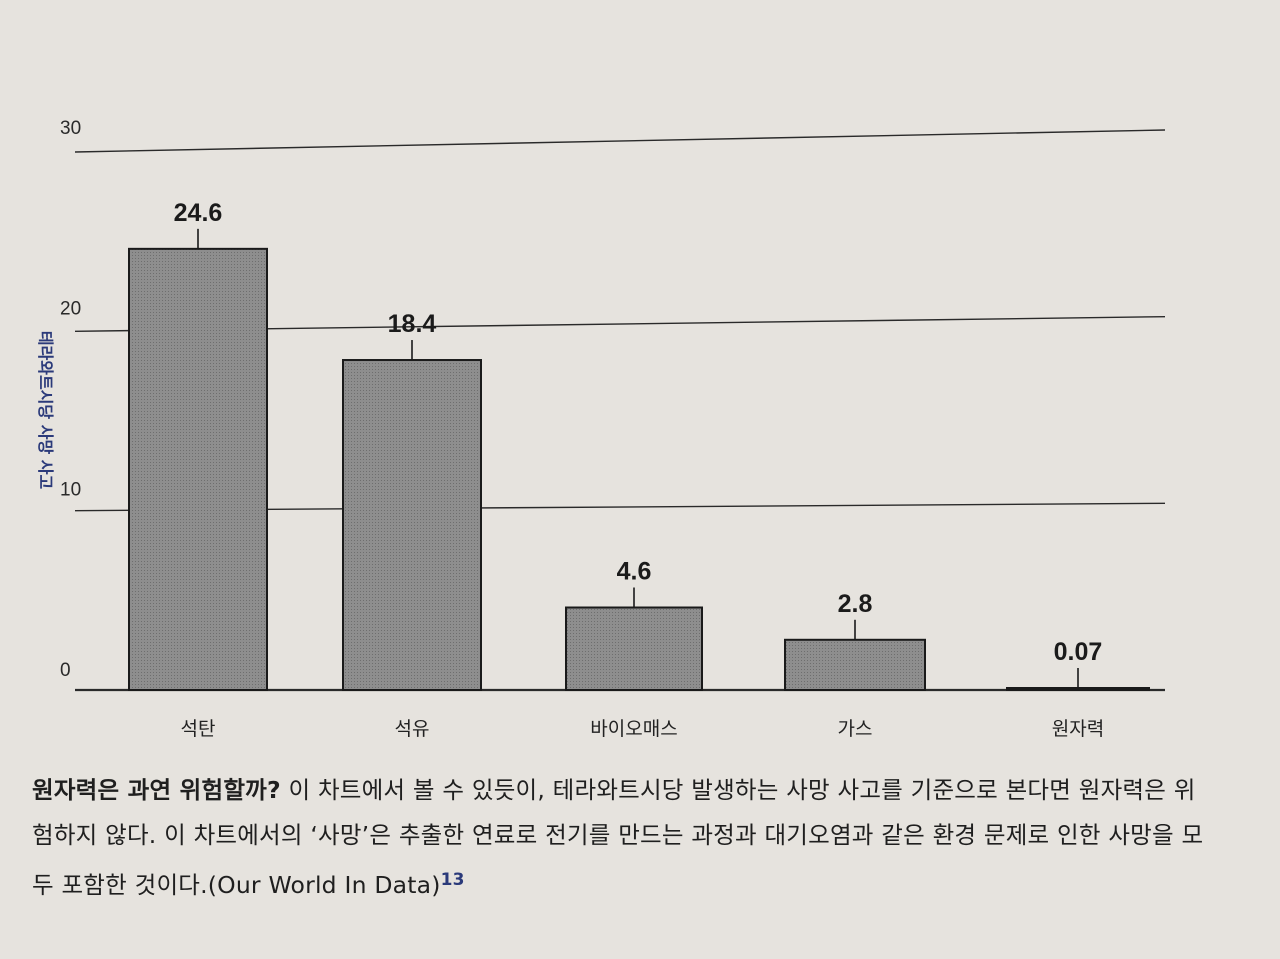 The image size is (1280, 959). I want to click on grid-line, so click(620, 141).